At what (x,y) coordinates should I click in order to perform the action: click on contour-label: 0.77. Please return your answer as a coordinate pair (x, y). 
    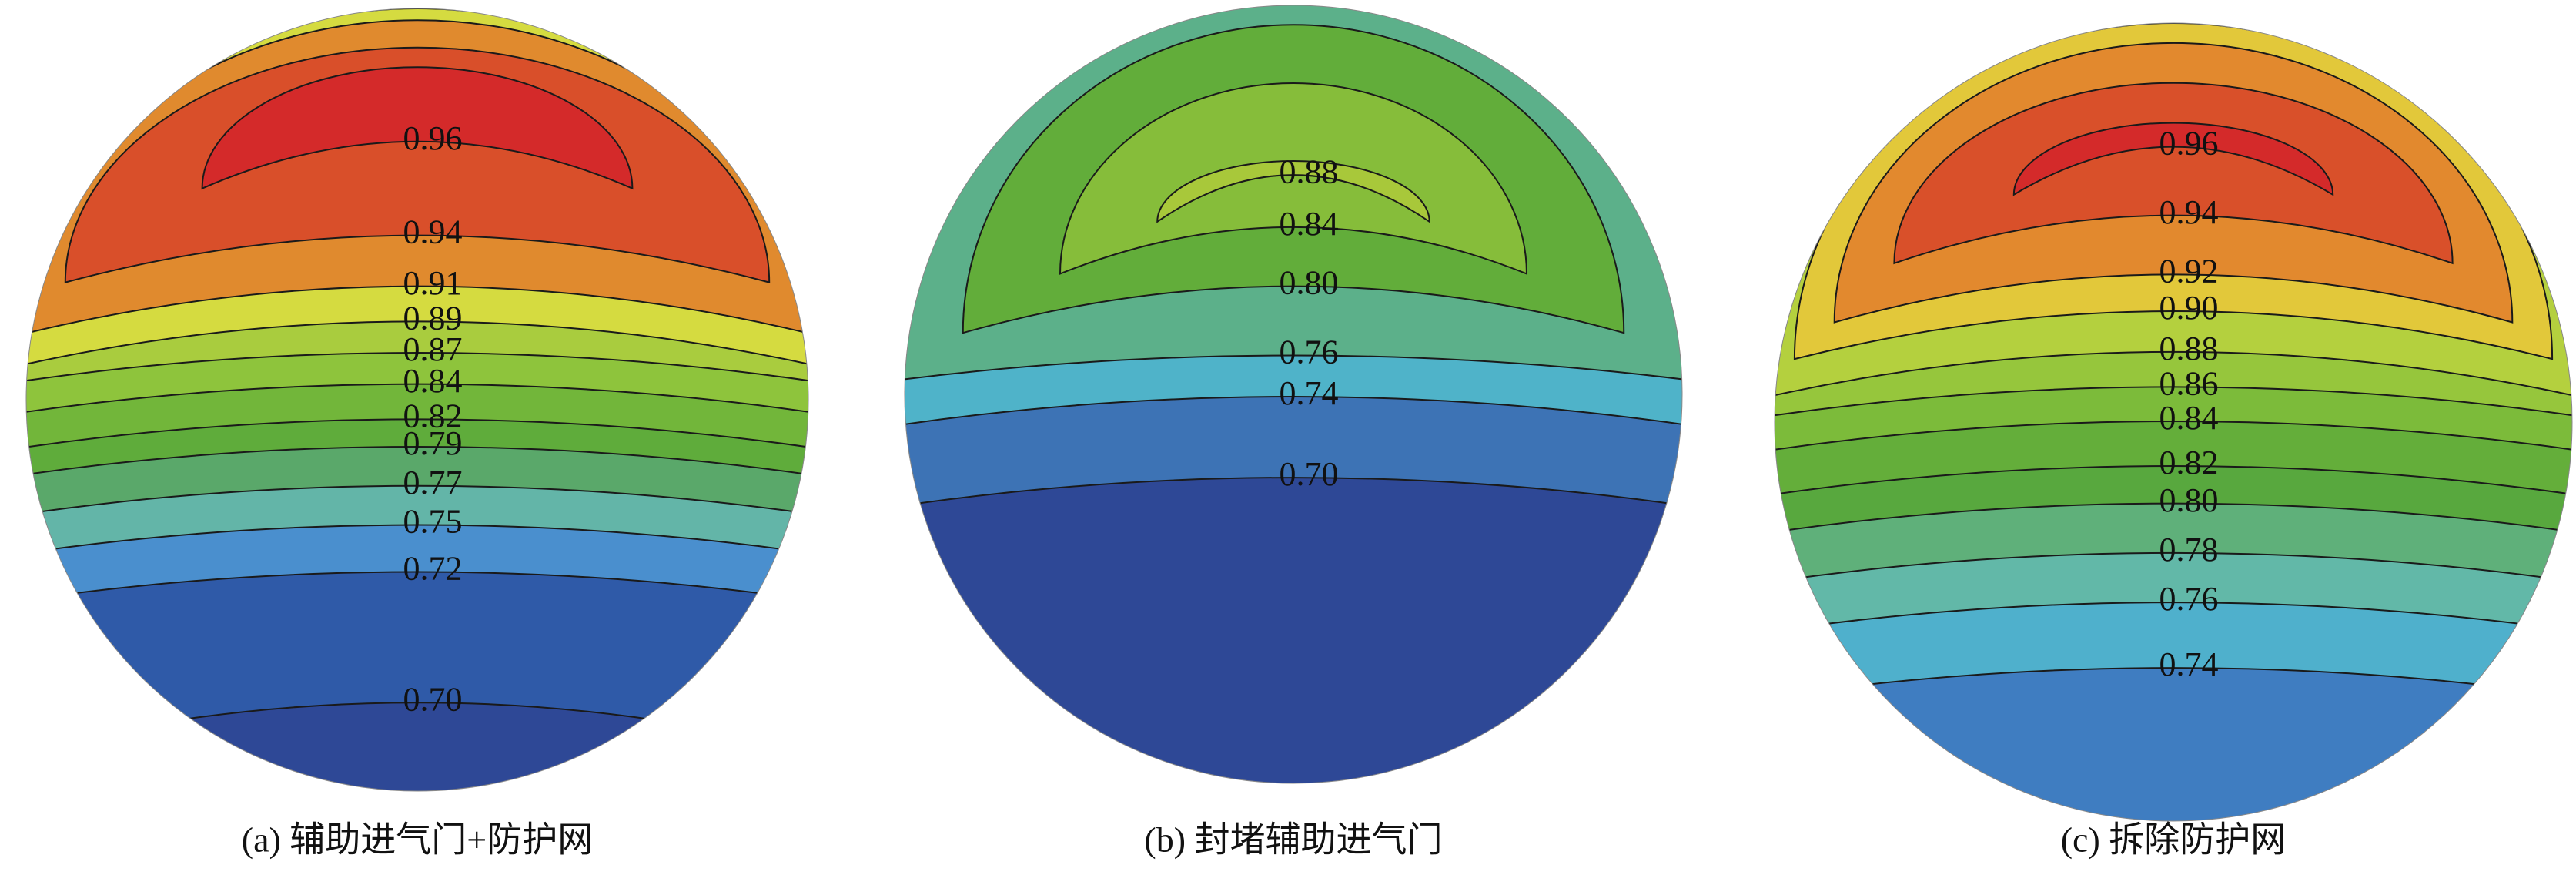
    Looking at the image, I should click on (433, 482).